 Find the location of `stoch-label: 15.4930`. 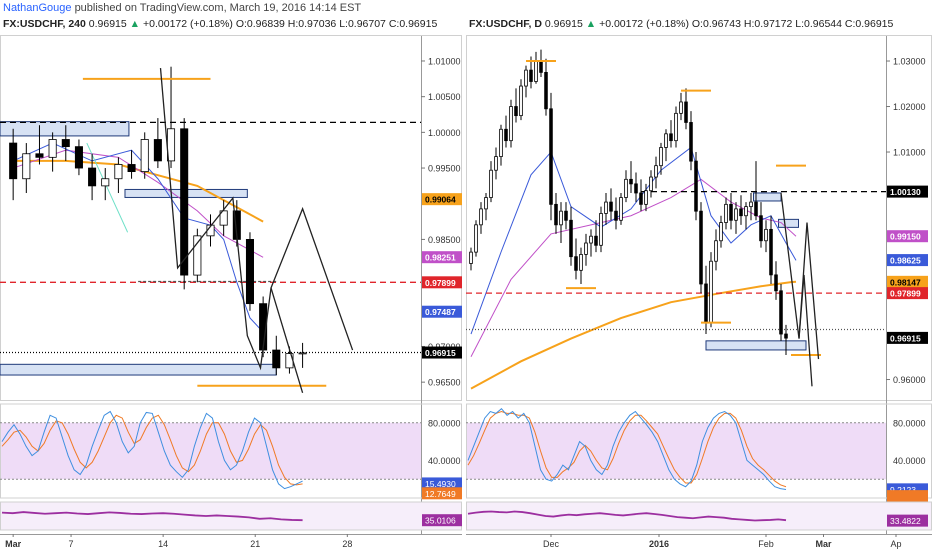

stoch-label: 15.4930 is located at coordinates (440, 484).